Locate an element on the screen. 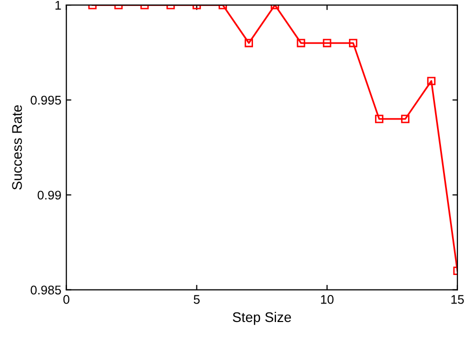 The image size is (474, 337). x-tick-label: 10 is located at coordinates (327, 299).